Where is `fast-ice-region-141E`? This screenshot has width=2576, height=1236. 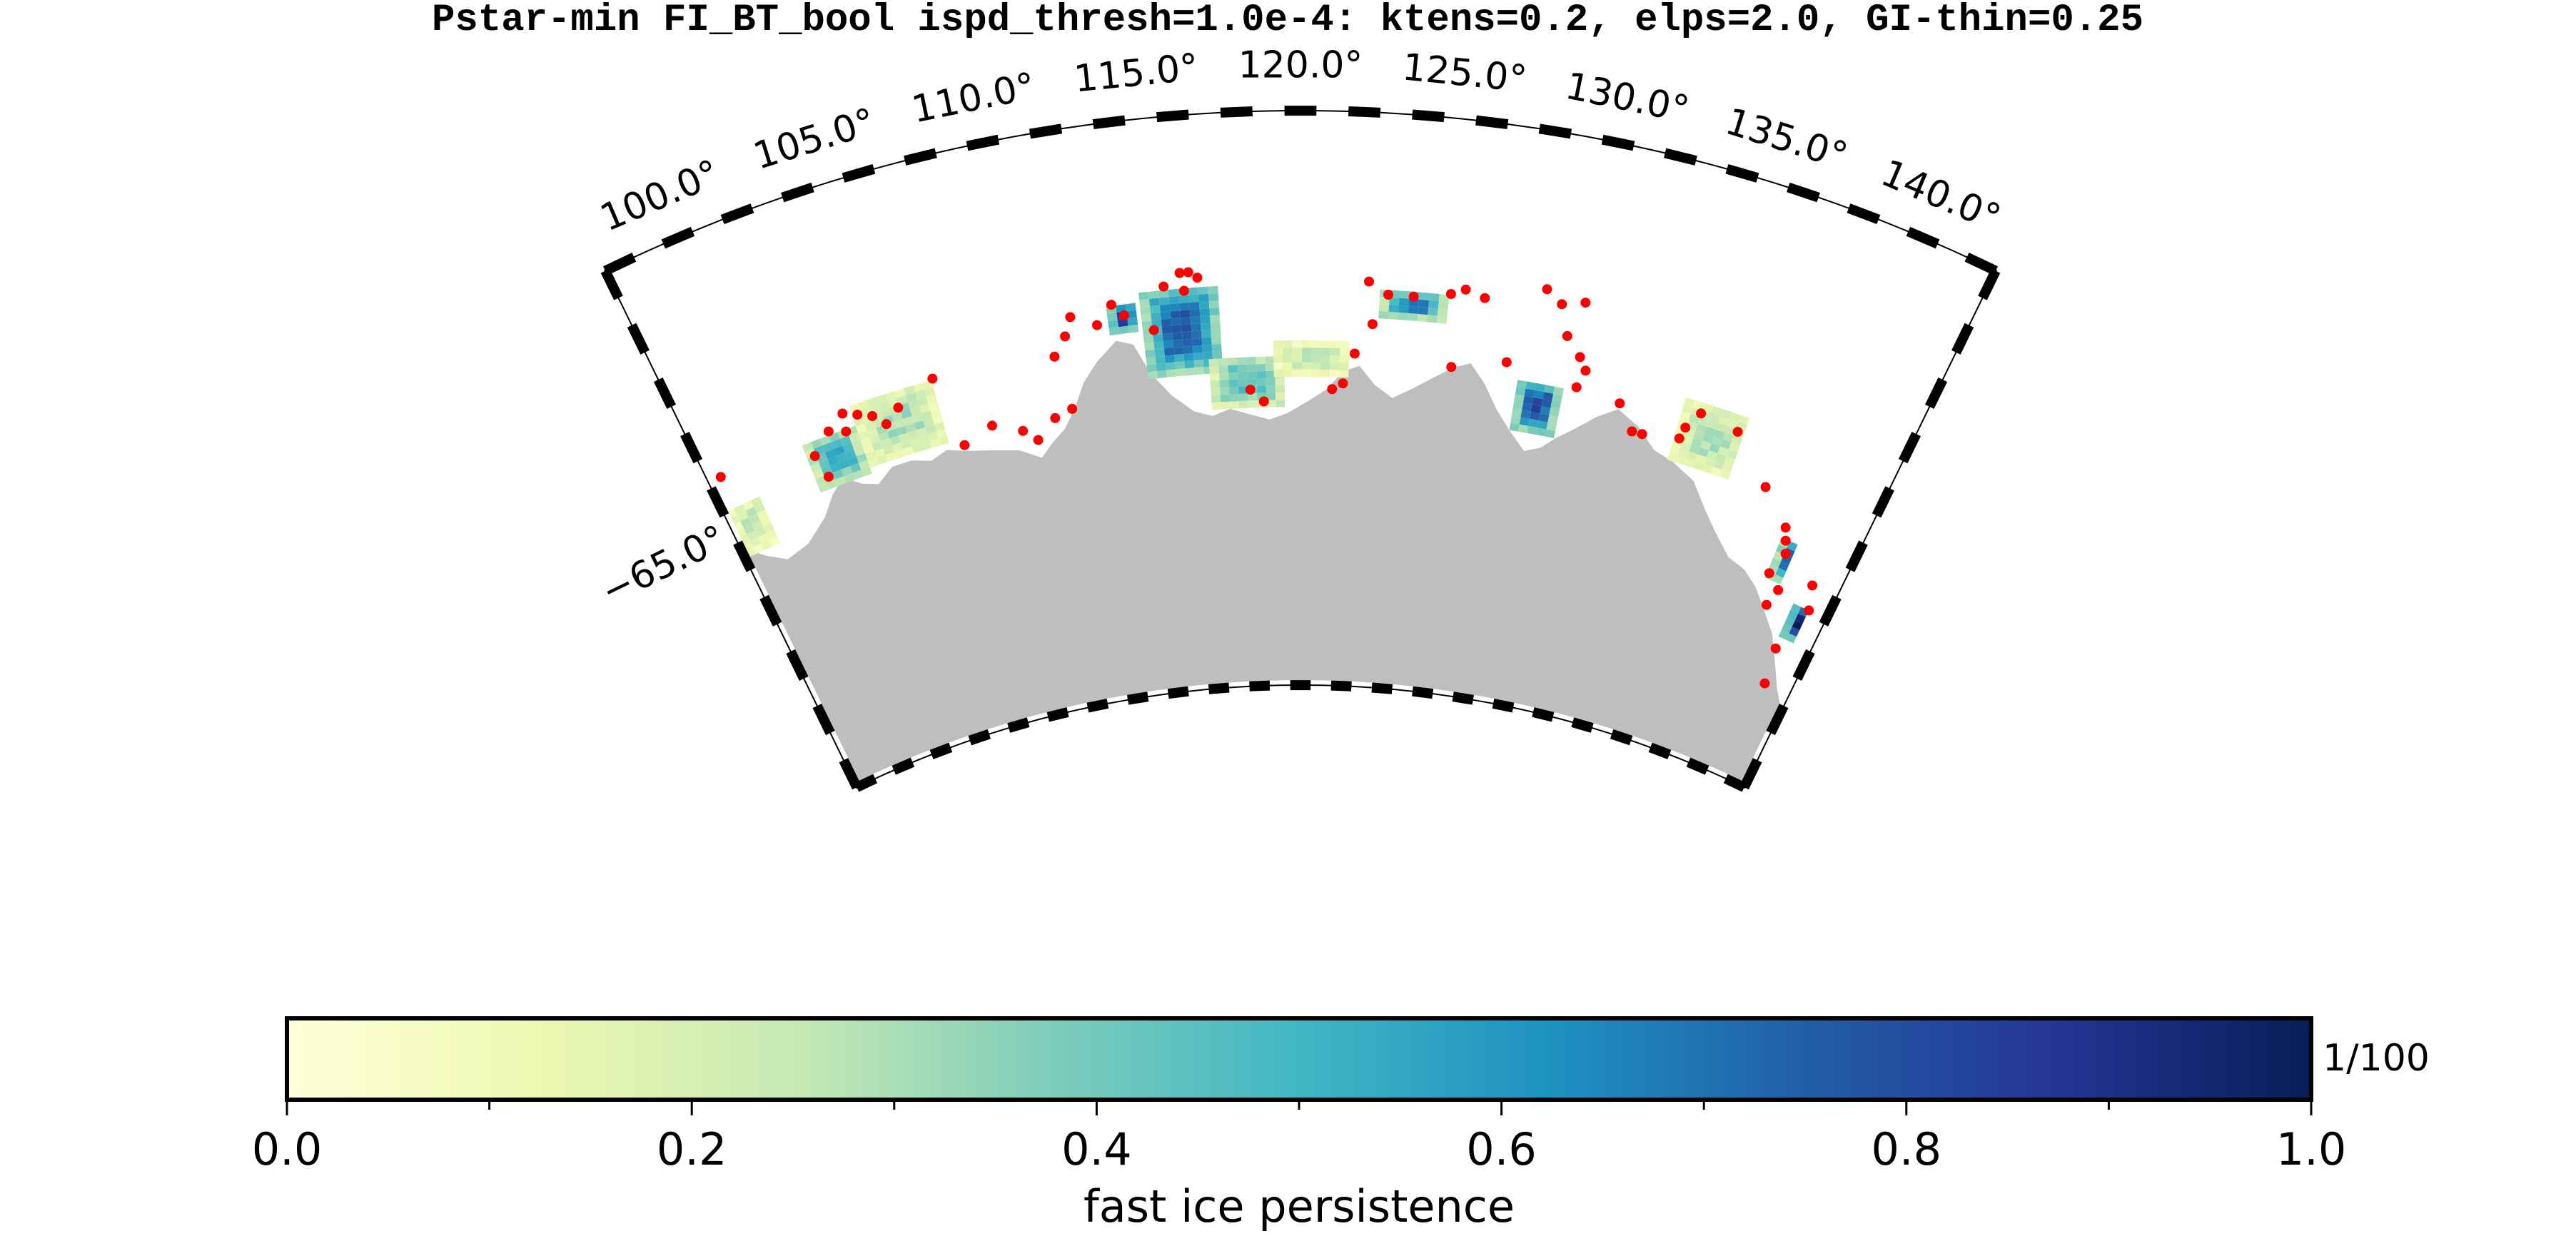
fast-ice-region-141E is located at coordinates (1793, 623).